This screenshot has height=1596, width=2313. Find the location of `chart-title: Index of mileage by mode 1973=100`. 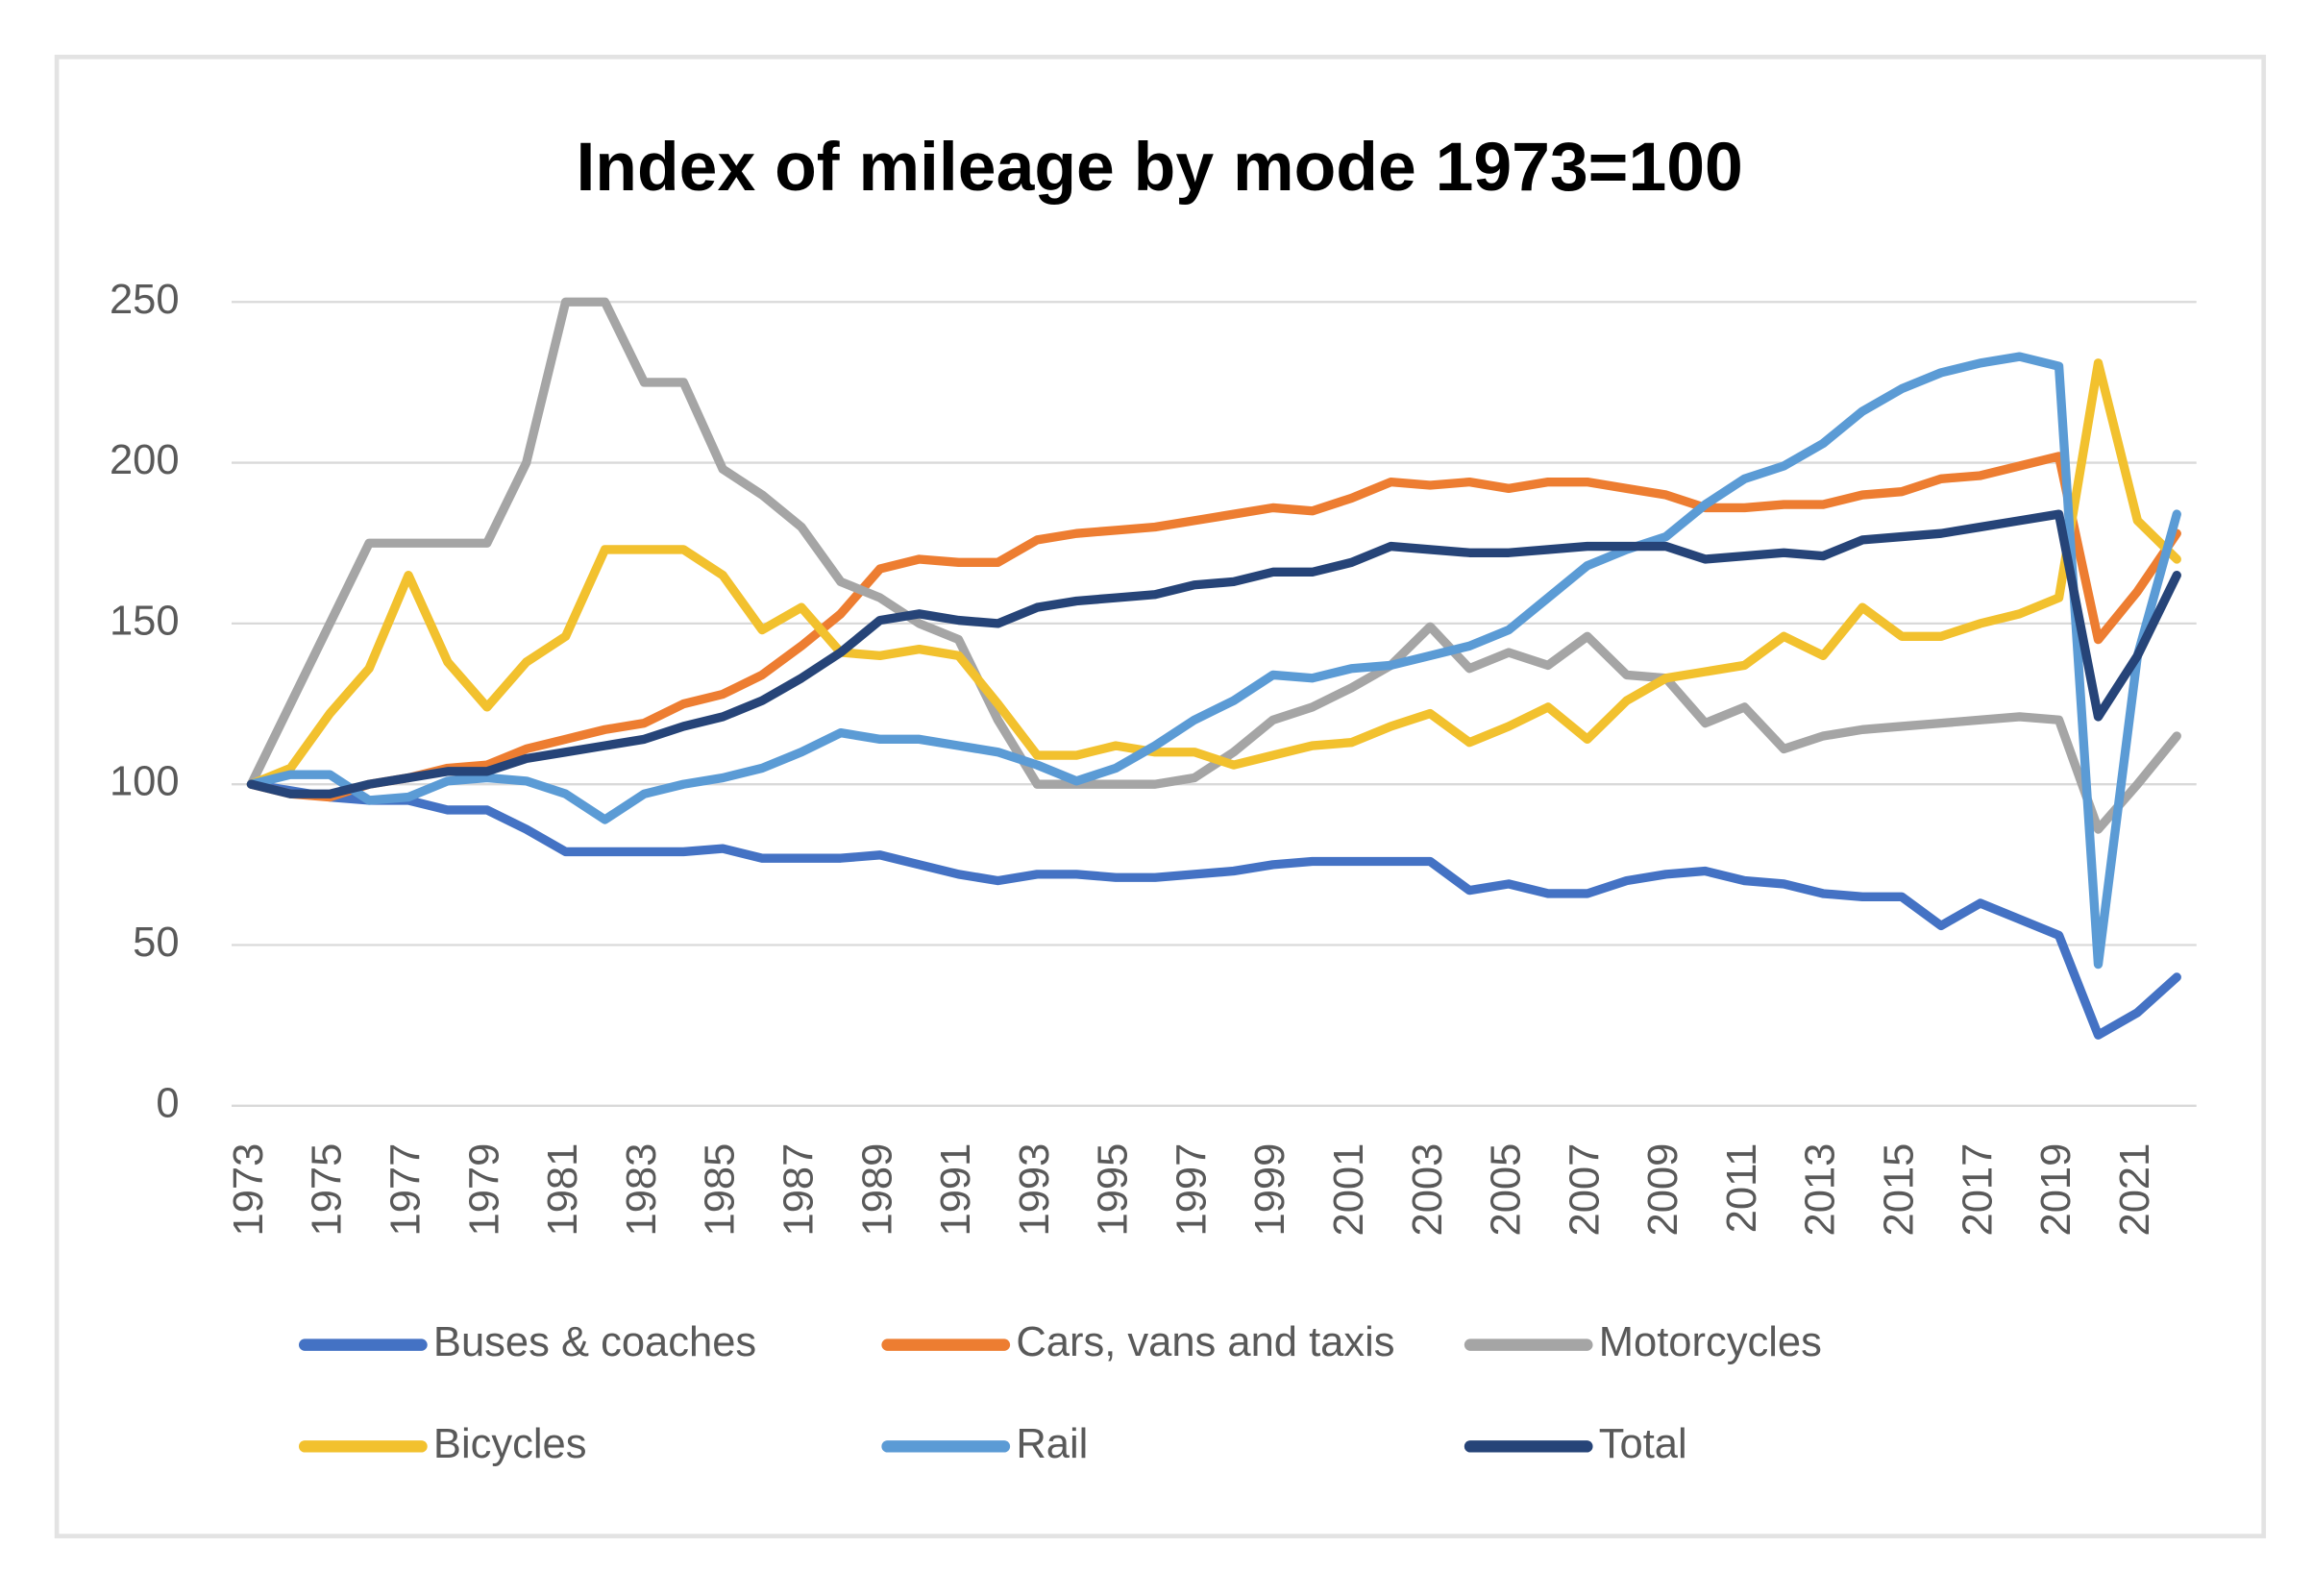

chart-title: Index of mileage by mode 1973=100 is located at coordinates (1159, 167).